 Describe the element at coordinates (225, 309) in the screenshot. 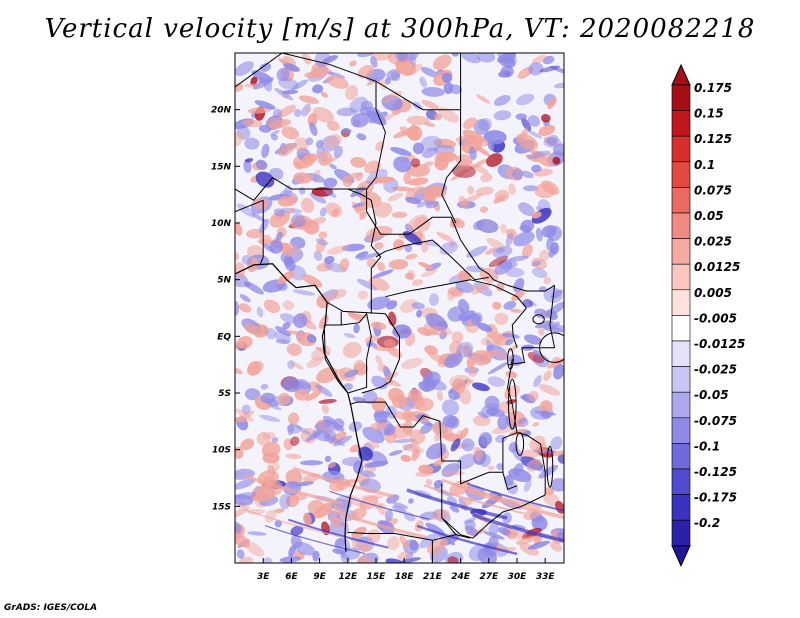

I see `lat-axis: 20N 15N 10N 5N EQ 5S 10S 15S` at that location.